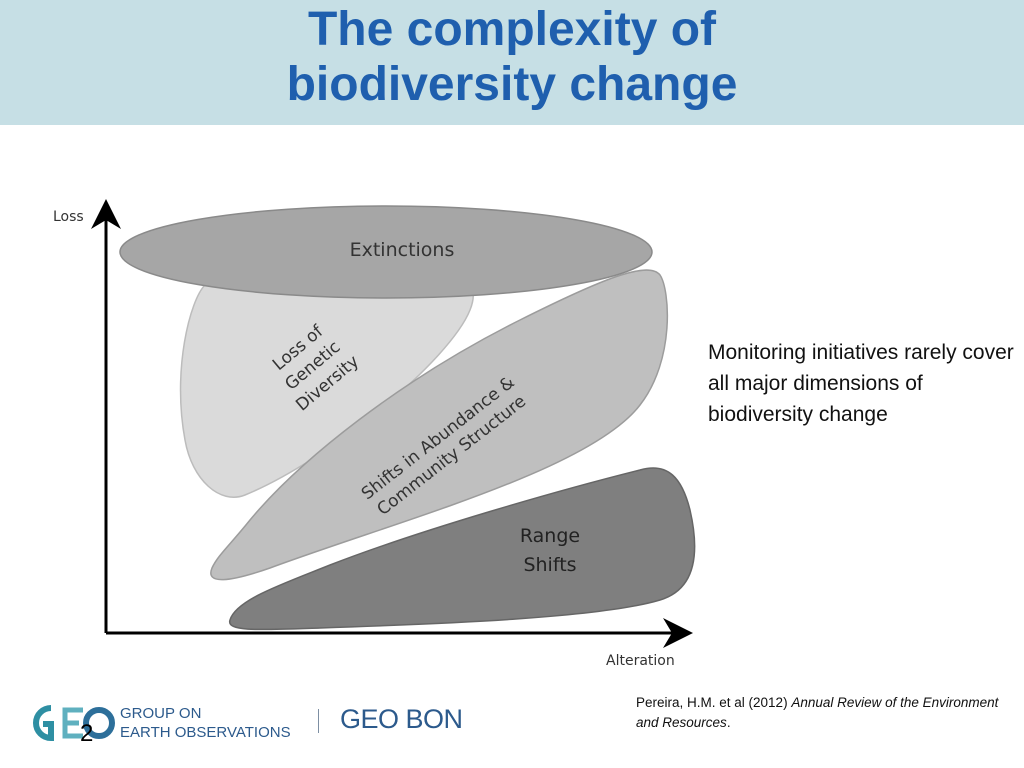 The width and height of the screenshot is (1024, 768). Describe the element at coordinates (402, 250) in the screenshot. I see `extinctions-label: Extinctions` at that location.